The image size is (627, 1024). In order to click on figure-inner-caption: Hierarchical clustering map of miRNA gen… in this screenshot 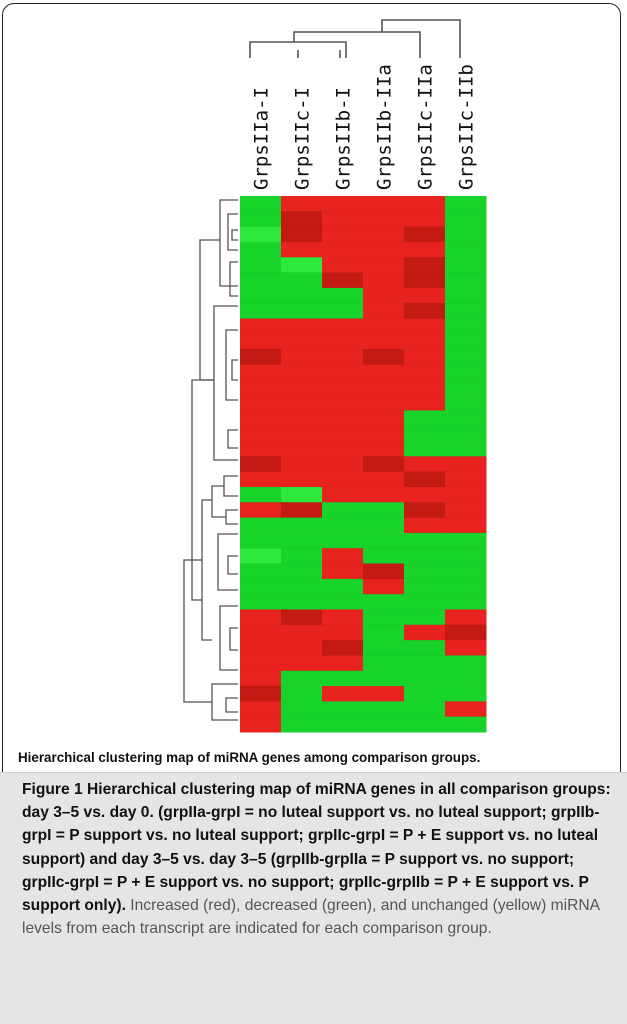, I will do `click(249, 757)`.